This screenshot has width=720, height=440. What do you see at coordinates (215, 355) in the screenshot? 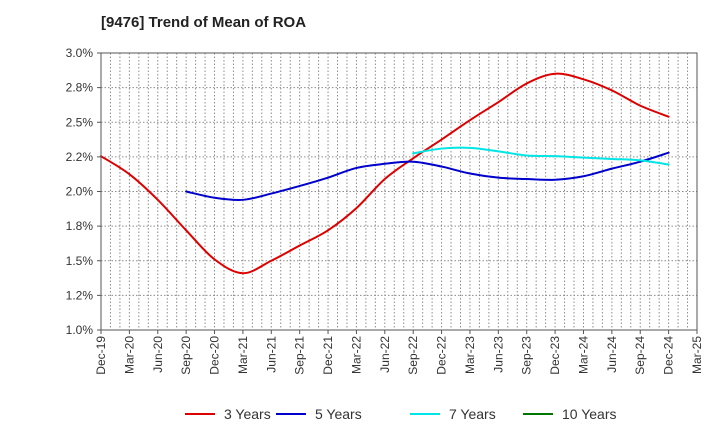
I see `x-tick-label: Dec-20` at bounding box center [215, 355].